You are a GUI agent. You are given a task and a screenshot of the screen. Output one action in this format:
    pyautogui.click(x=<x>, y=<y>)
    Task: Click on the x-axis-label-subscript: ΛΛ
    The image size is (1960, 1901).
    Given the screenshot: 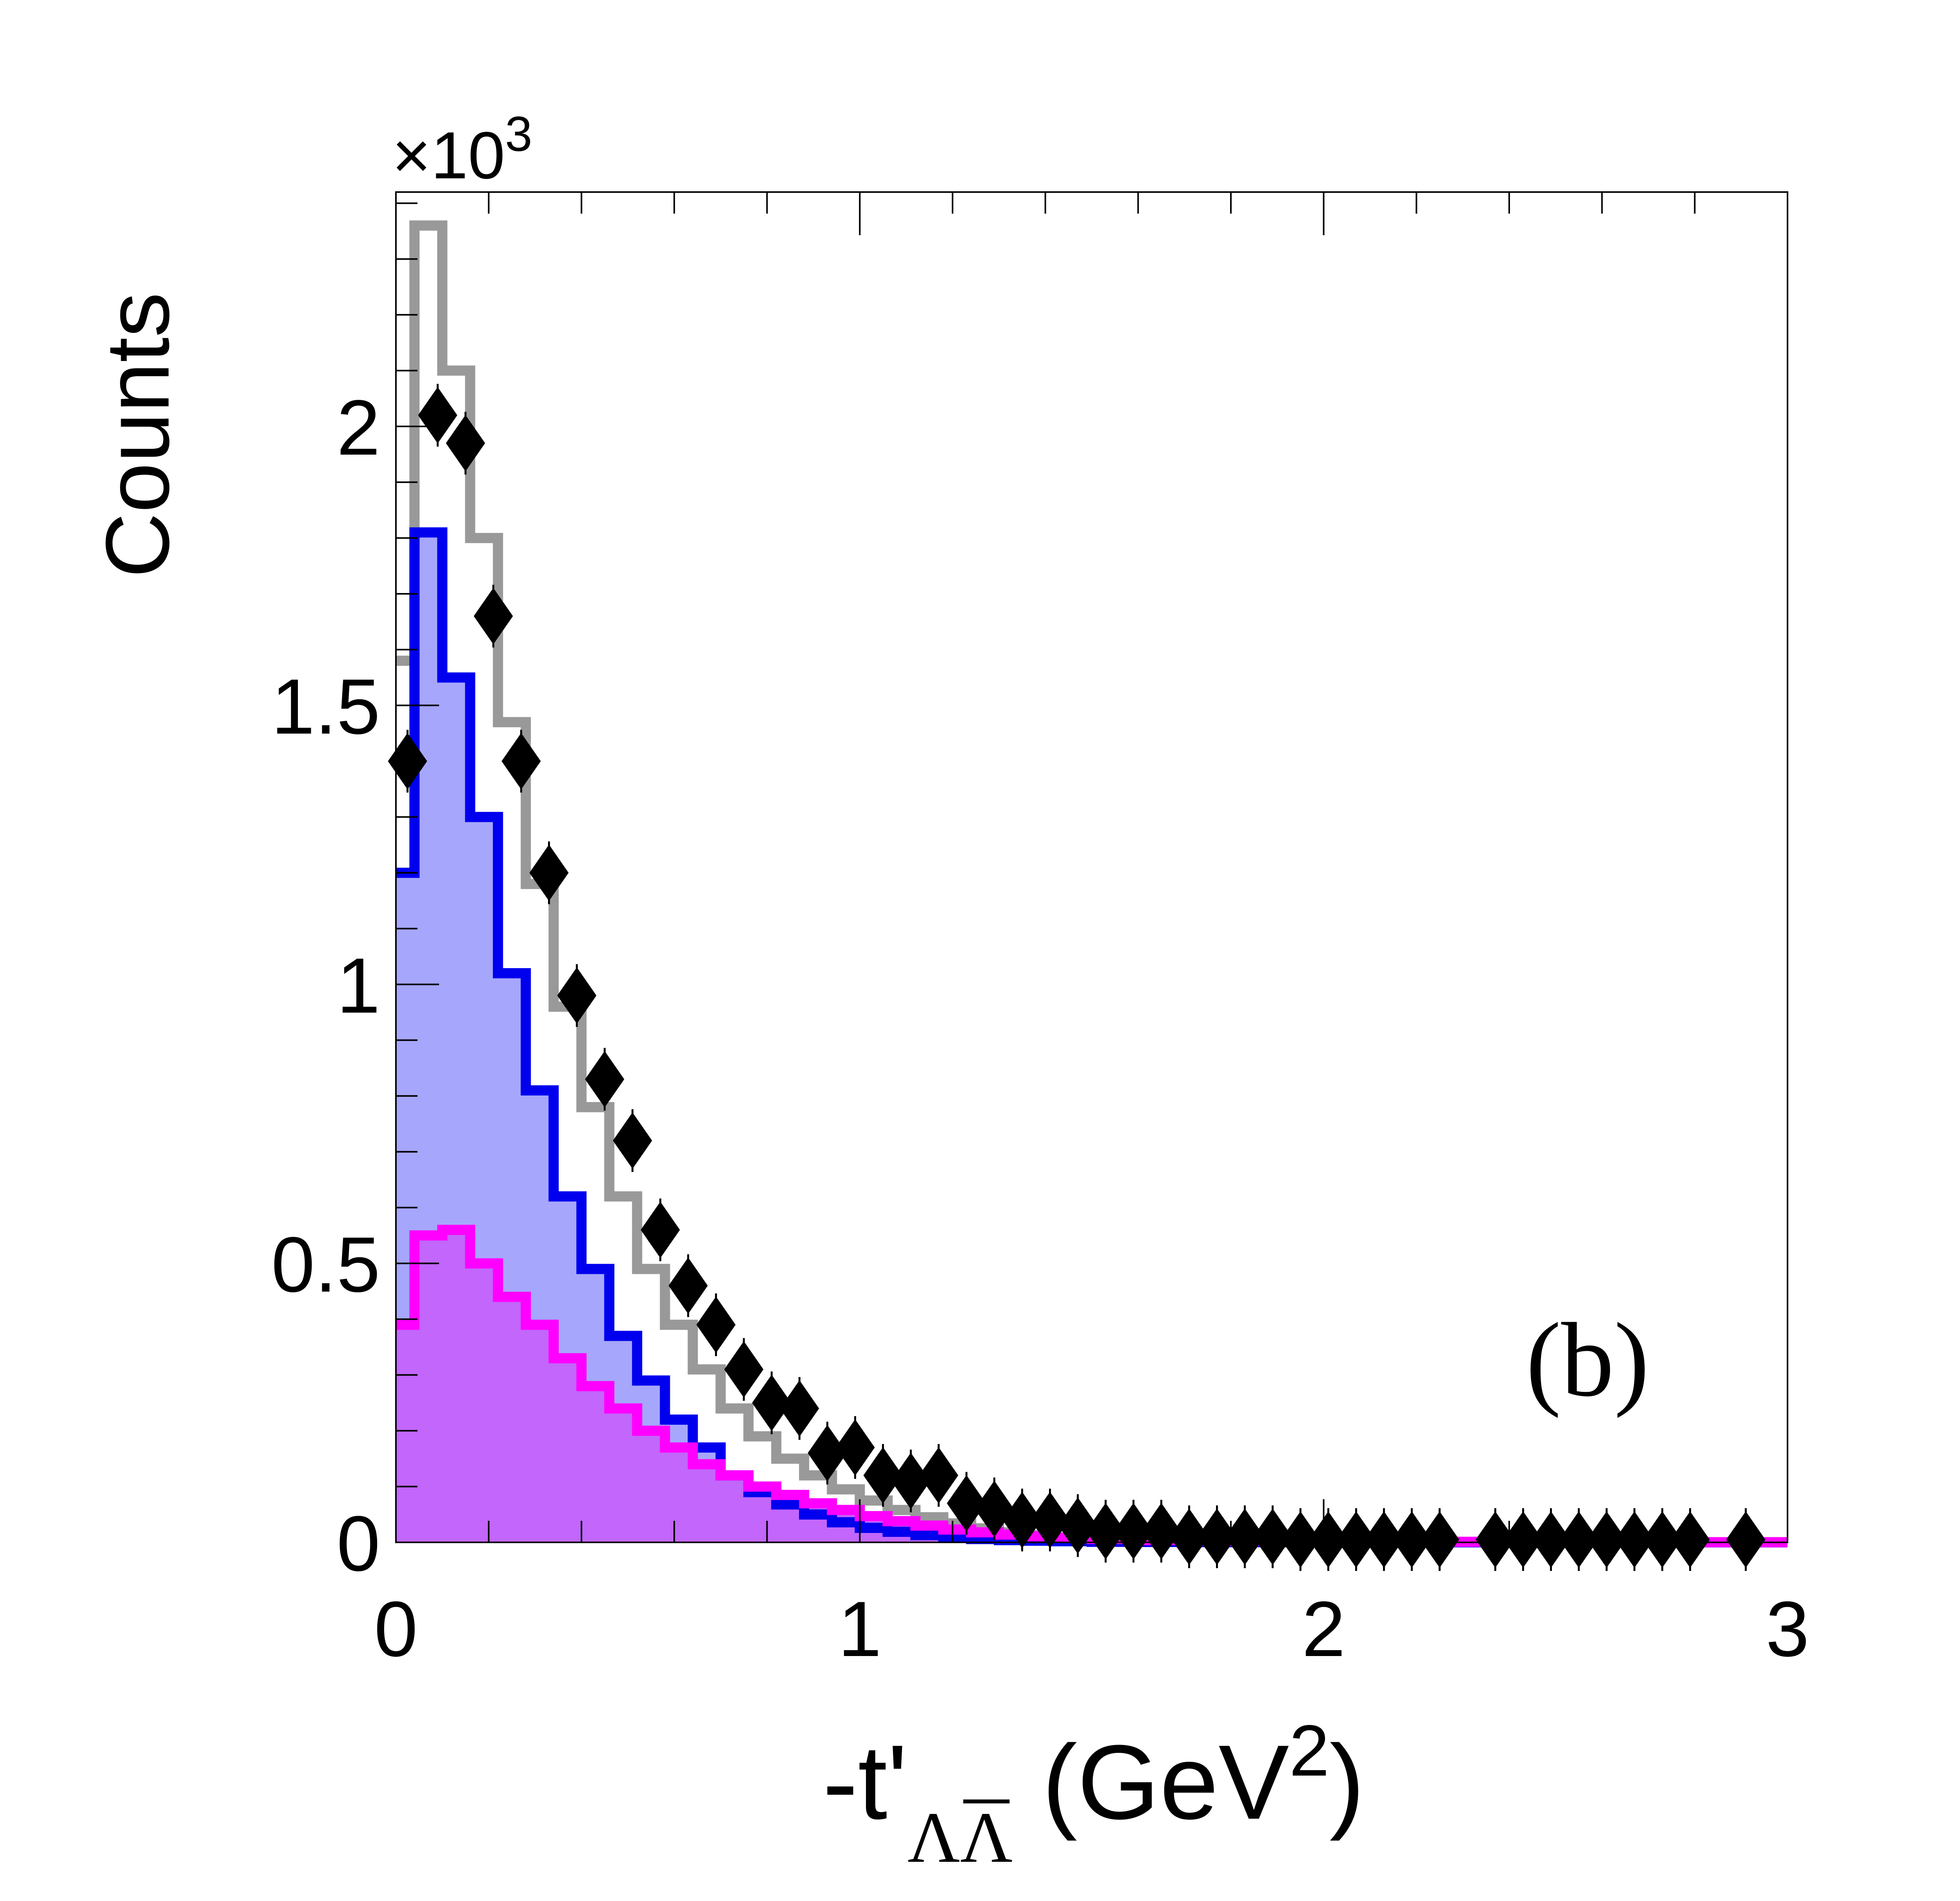 What is the action you would take?
    pyautogui.click(x=960, y=1838)
    